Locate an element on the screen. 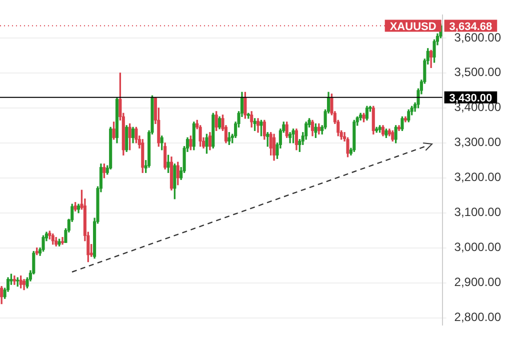  y-tick-label: 2,800.00 is located at coordinates (478, 317).